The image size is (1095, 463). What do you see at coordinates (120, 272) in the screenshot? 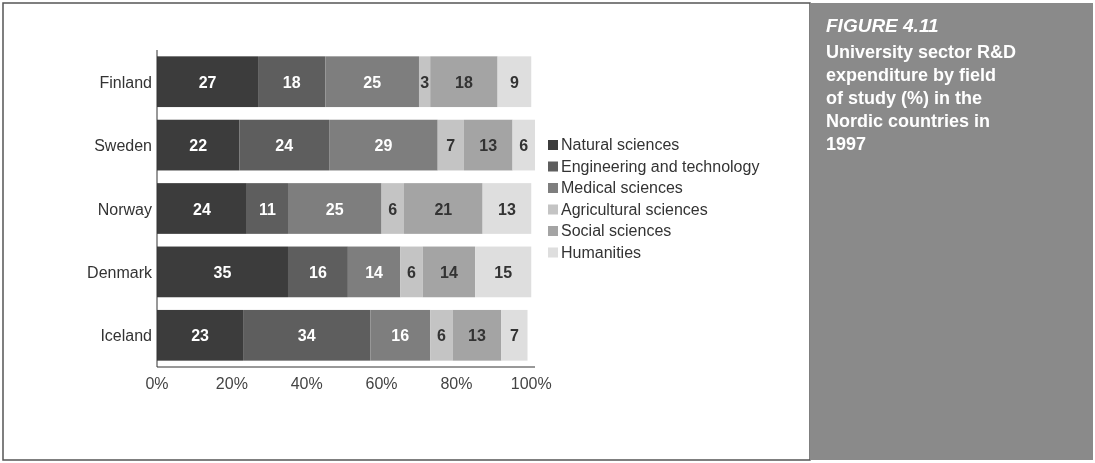
I see `y-tick-label: Denmark` at bounding box center [120, 272].